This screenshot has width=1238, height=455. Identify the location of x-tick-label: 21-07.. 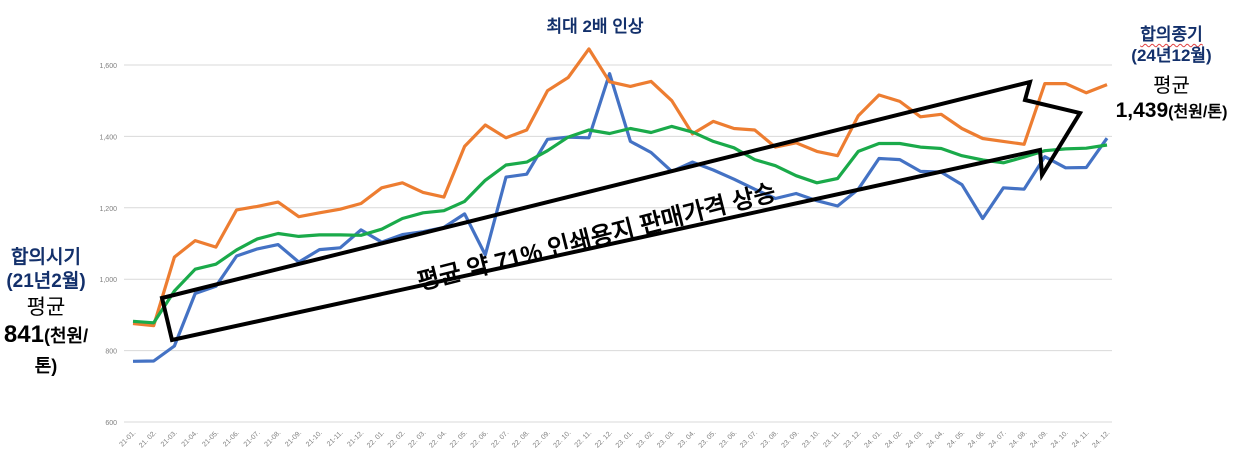
(252, 438).